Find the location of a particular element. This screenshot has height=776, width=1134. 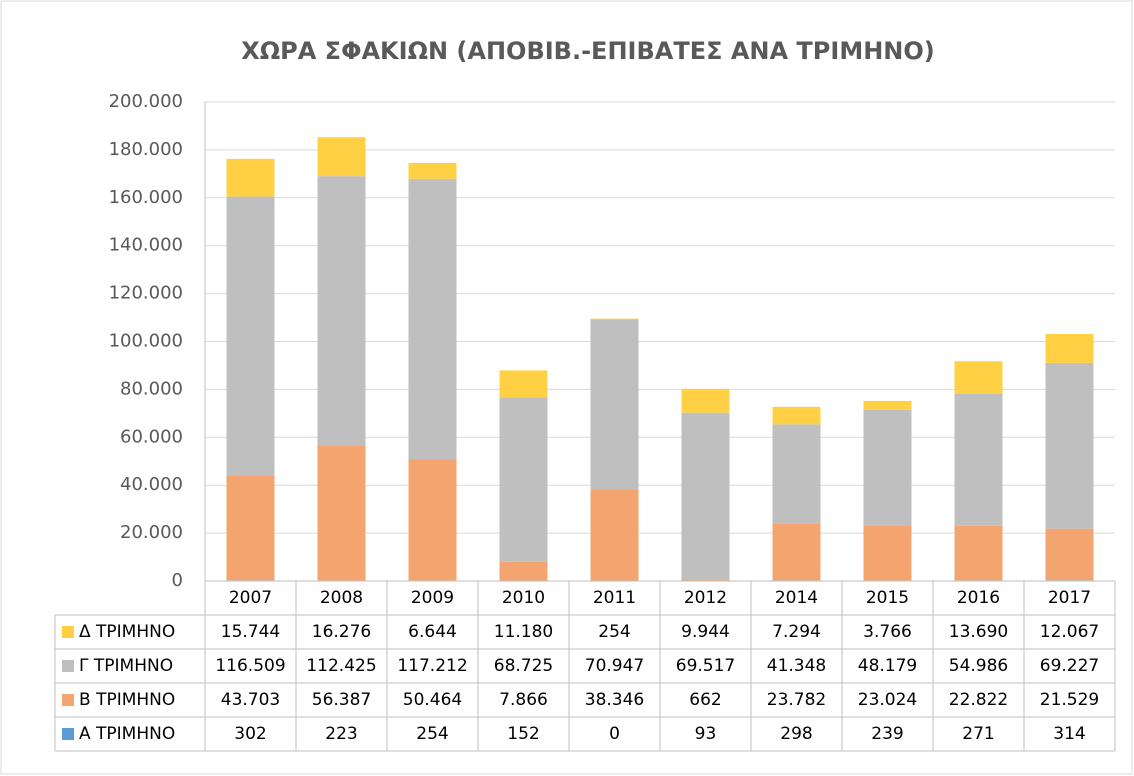

table-value: 3.766 is located at coordinates (887, 632).